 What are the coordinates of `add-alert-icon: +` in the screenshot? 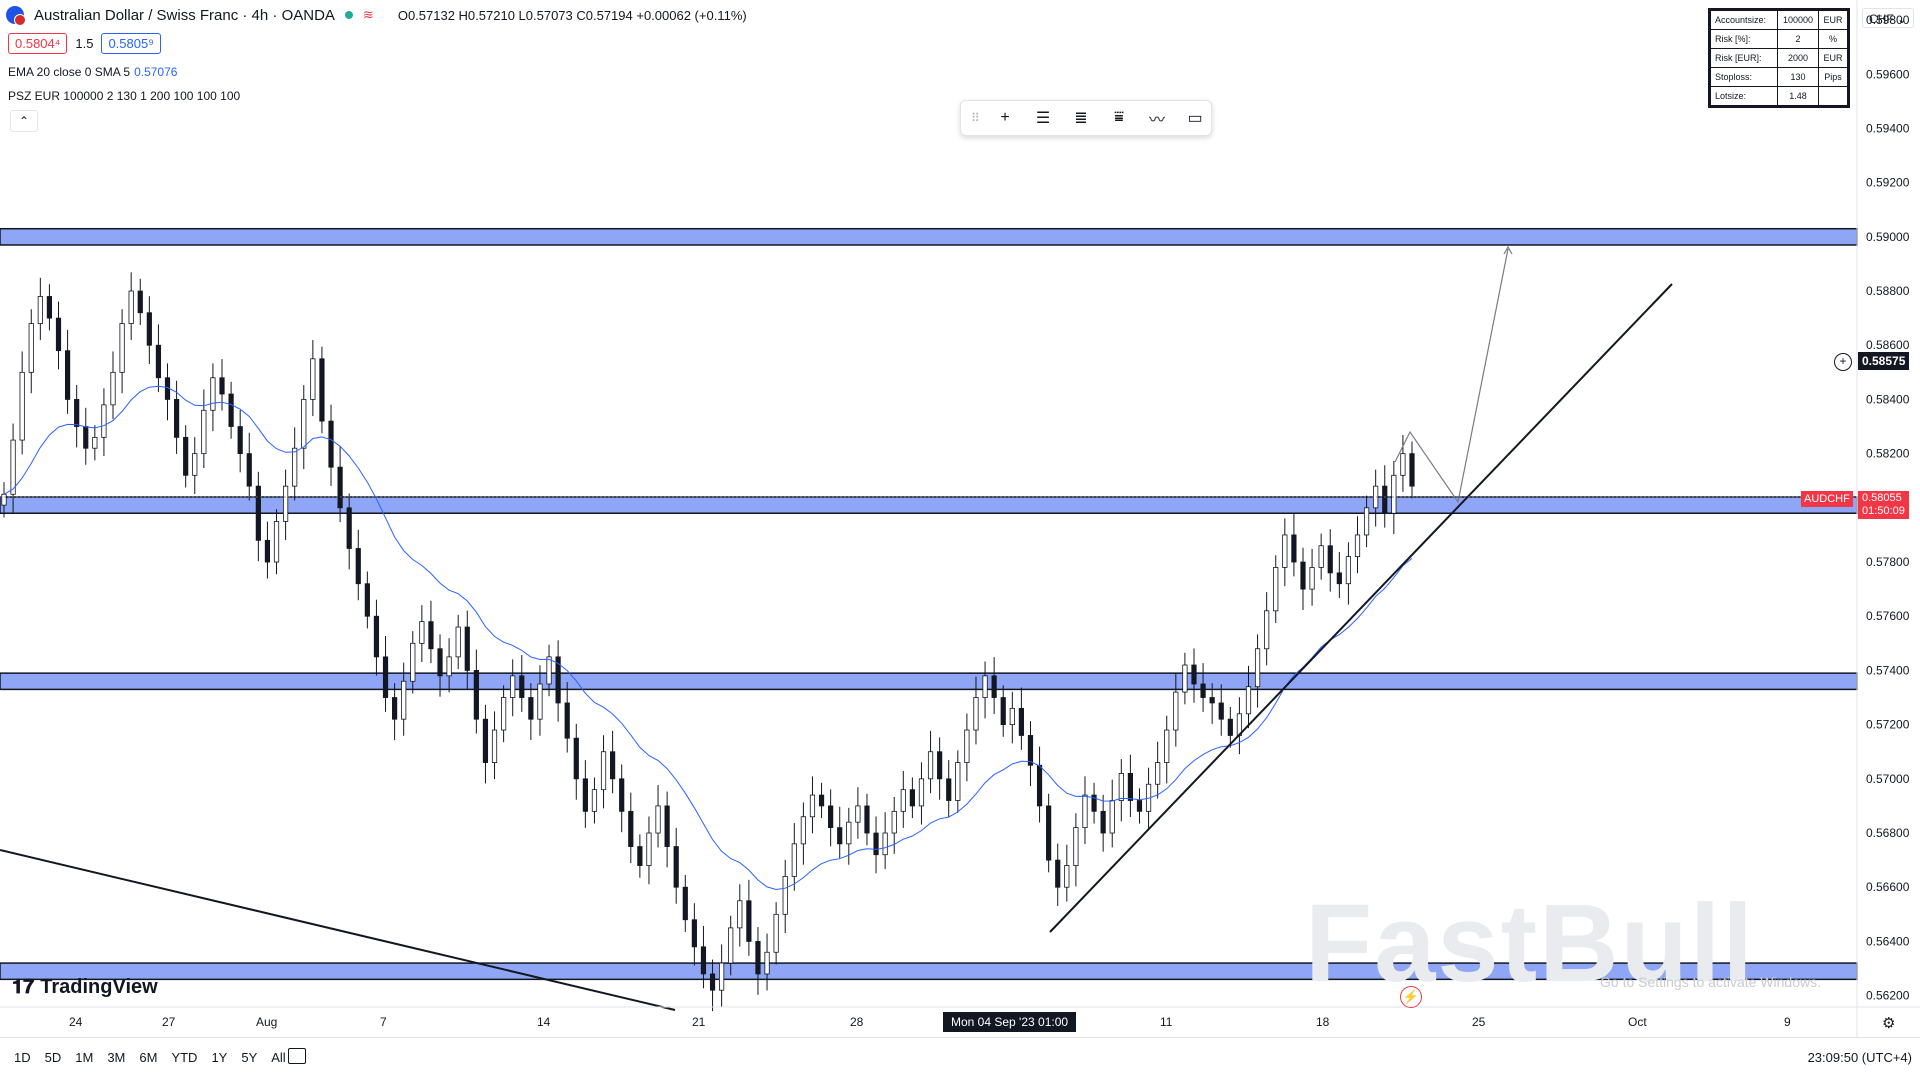 It's located at (1843, 362).